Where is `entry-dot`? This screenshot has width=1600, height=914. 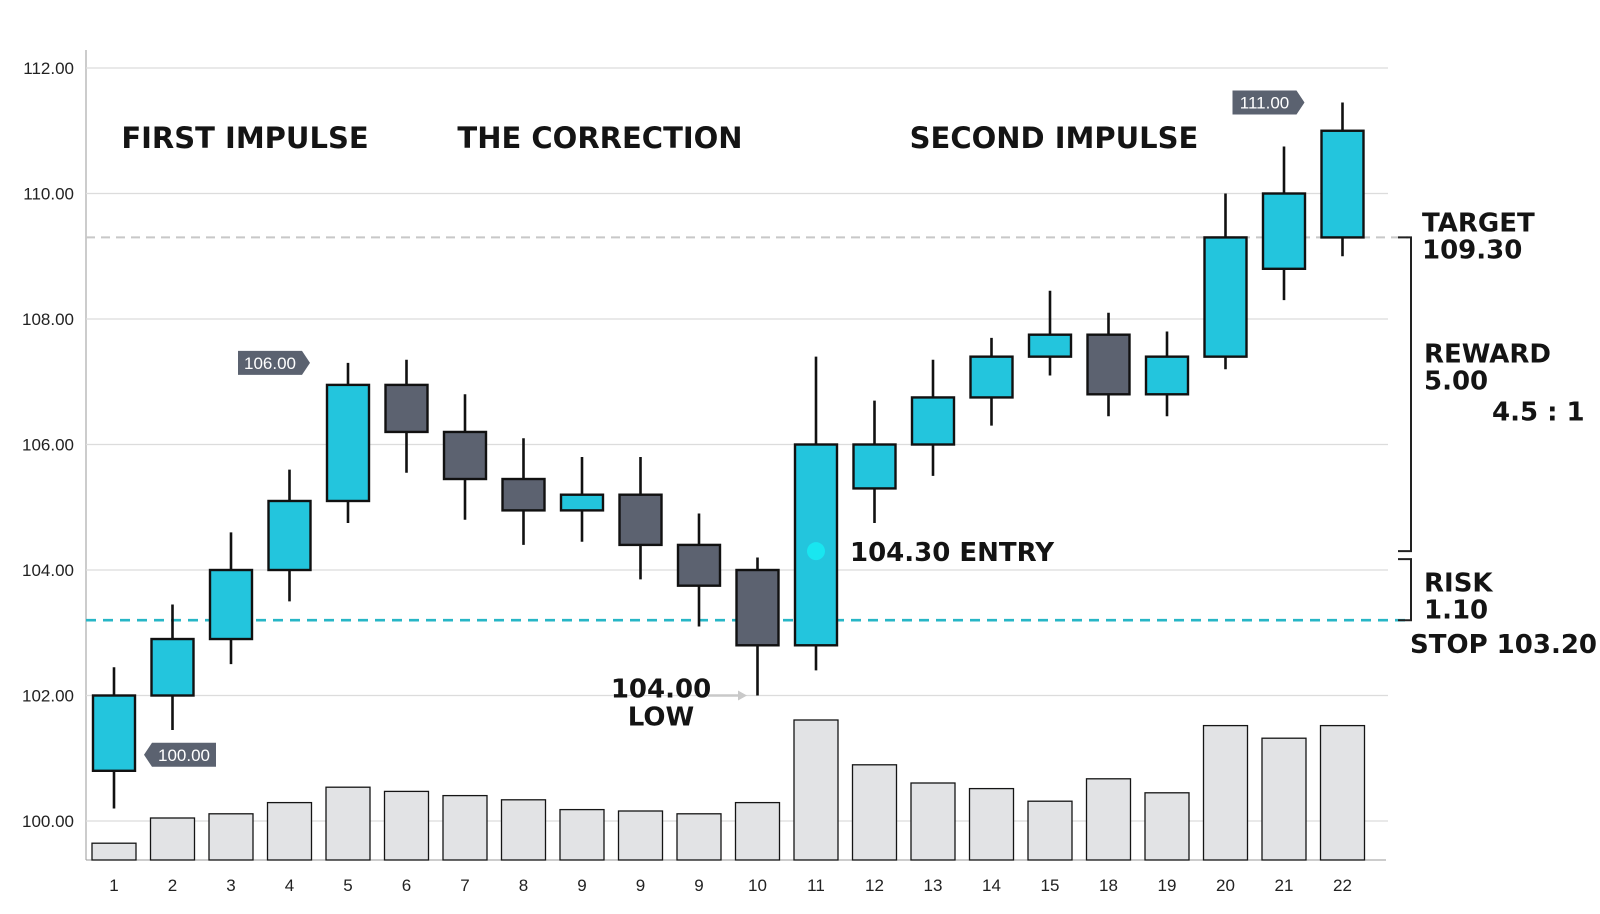 entry-dot is located at coordinates (816, 551).